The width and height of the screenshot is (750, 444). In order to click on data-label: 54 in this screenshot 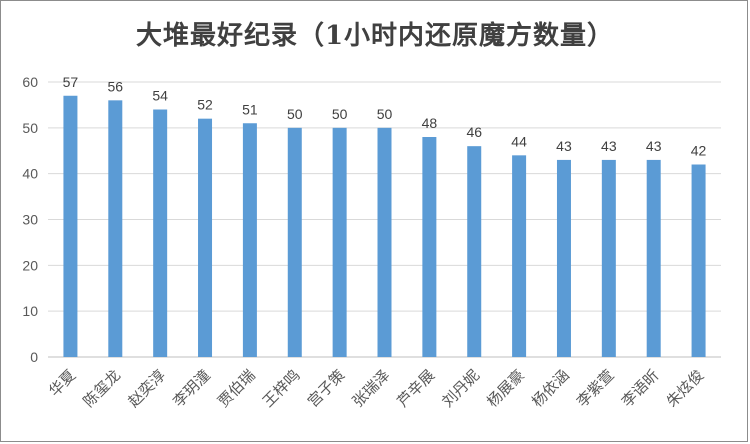, I will do `click(160, 96)`.